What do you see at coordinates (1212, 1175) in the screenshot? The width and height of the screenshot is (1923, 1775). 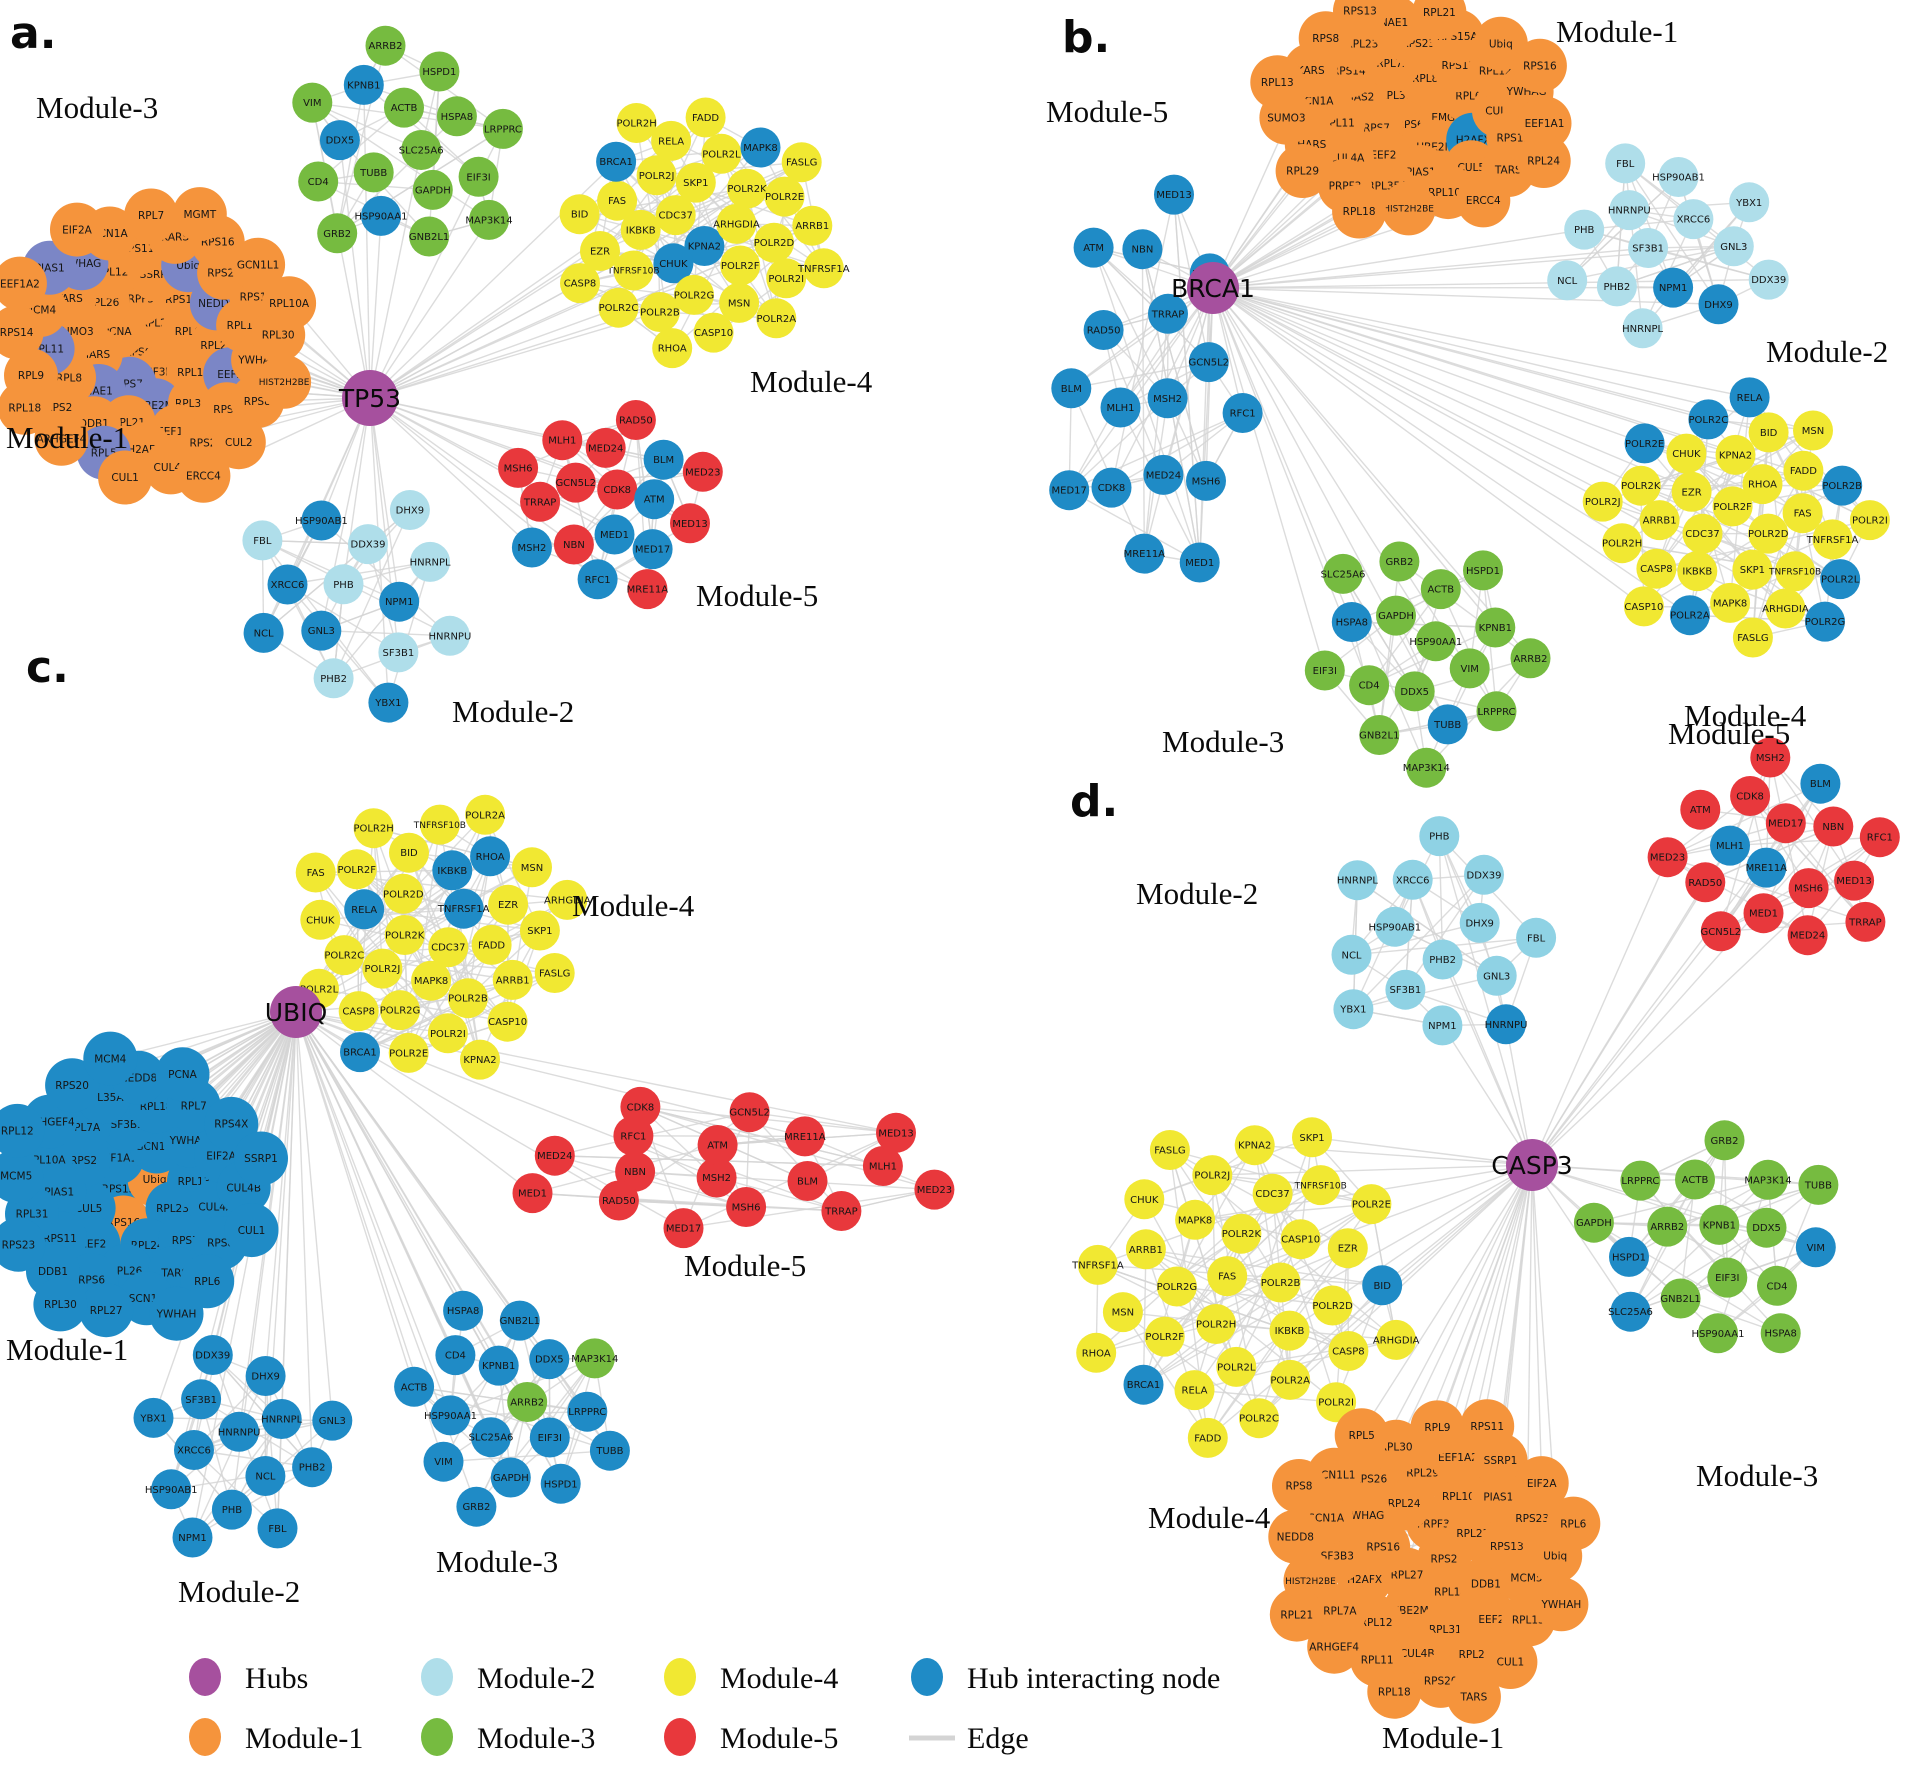 I see `node-POLR2J` at bounding box center [1212, 1175].